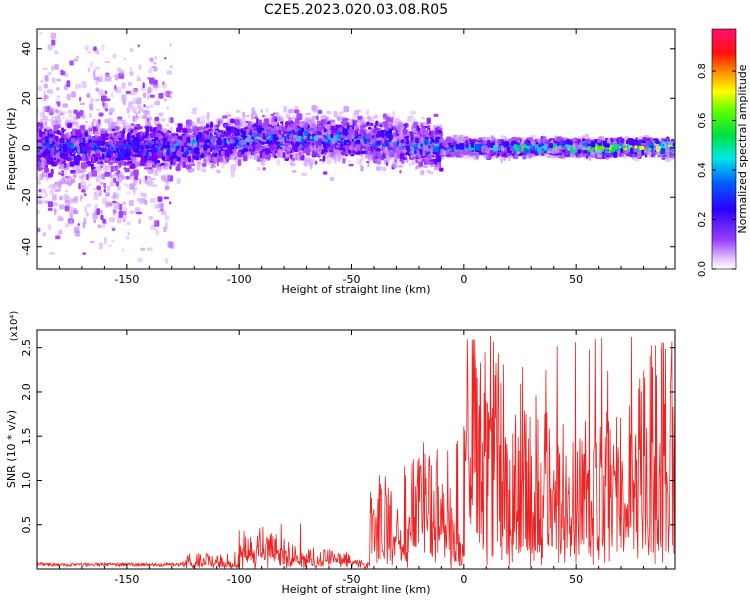  I want to click on chart-title: C2E5.2023.020.03.08.R05, so click(356, 10).